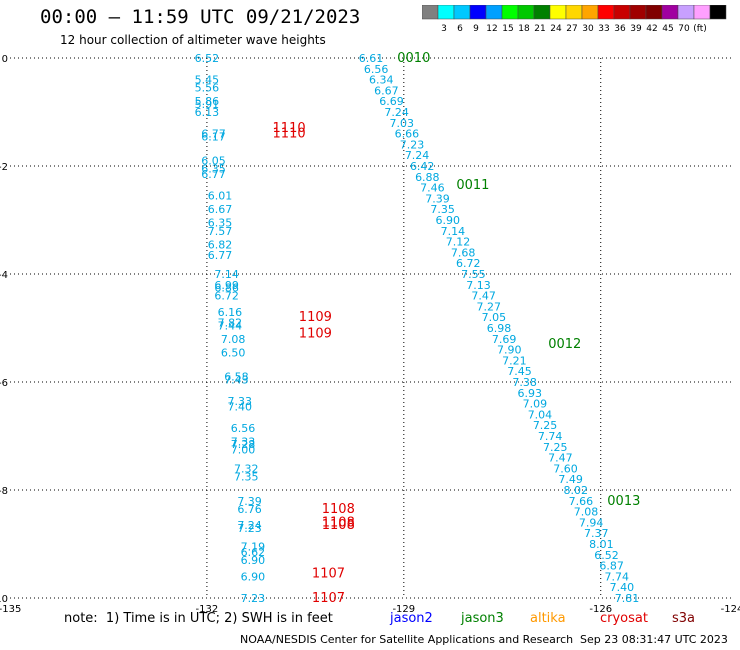 The height and width of the screenshot is (650, 740). What do you see at coordinates (555, 447) in the screenshot?
I see `swh-value-jason3: 7.25` at bounding box center [555, 447].